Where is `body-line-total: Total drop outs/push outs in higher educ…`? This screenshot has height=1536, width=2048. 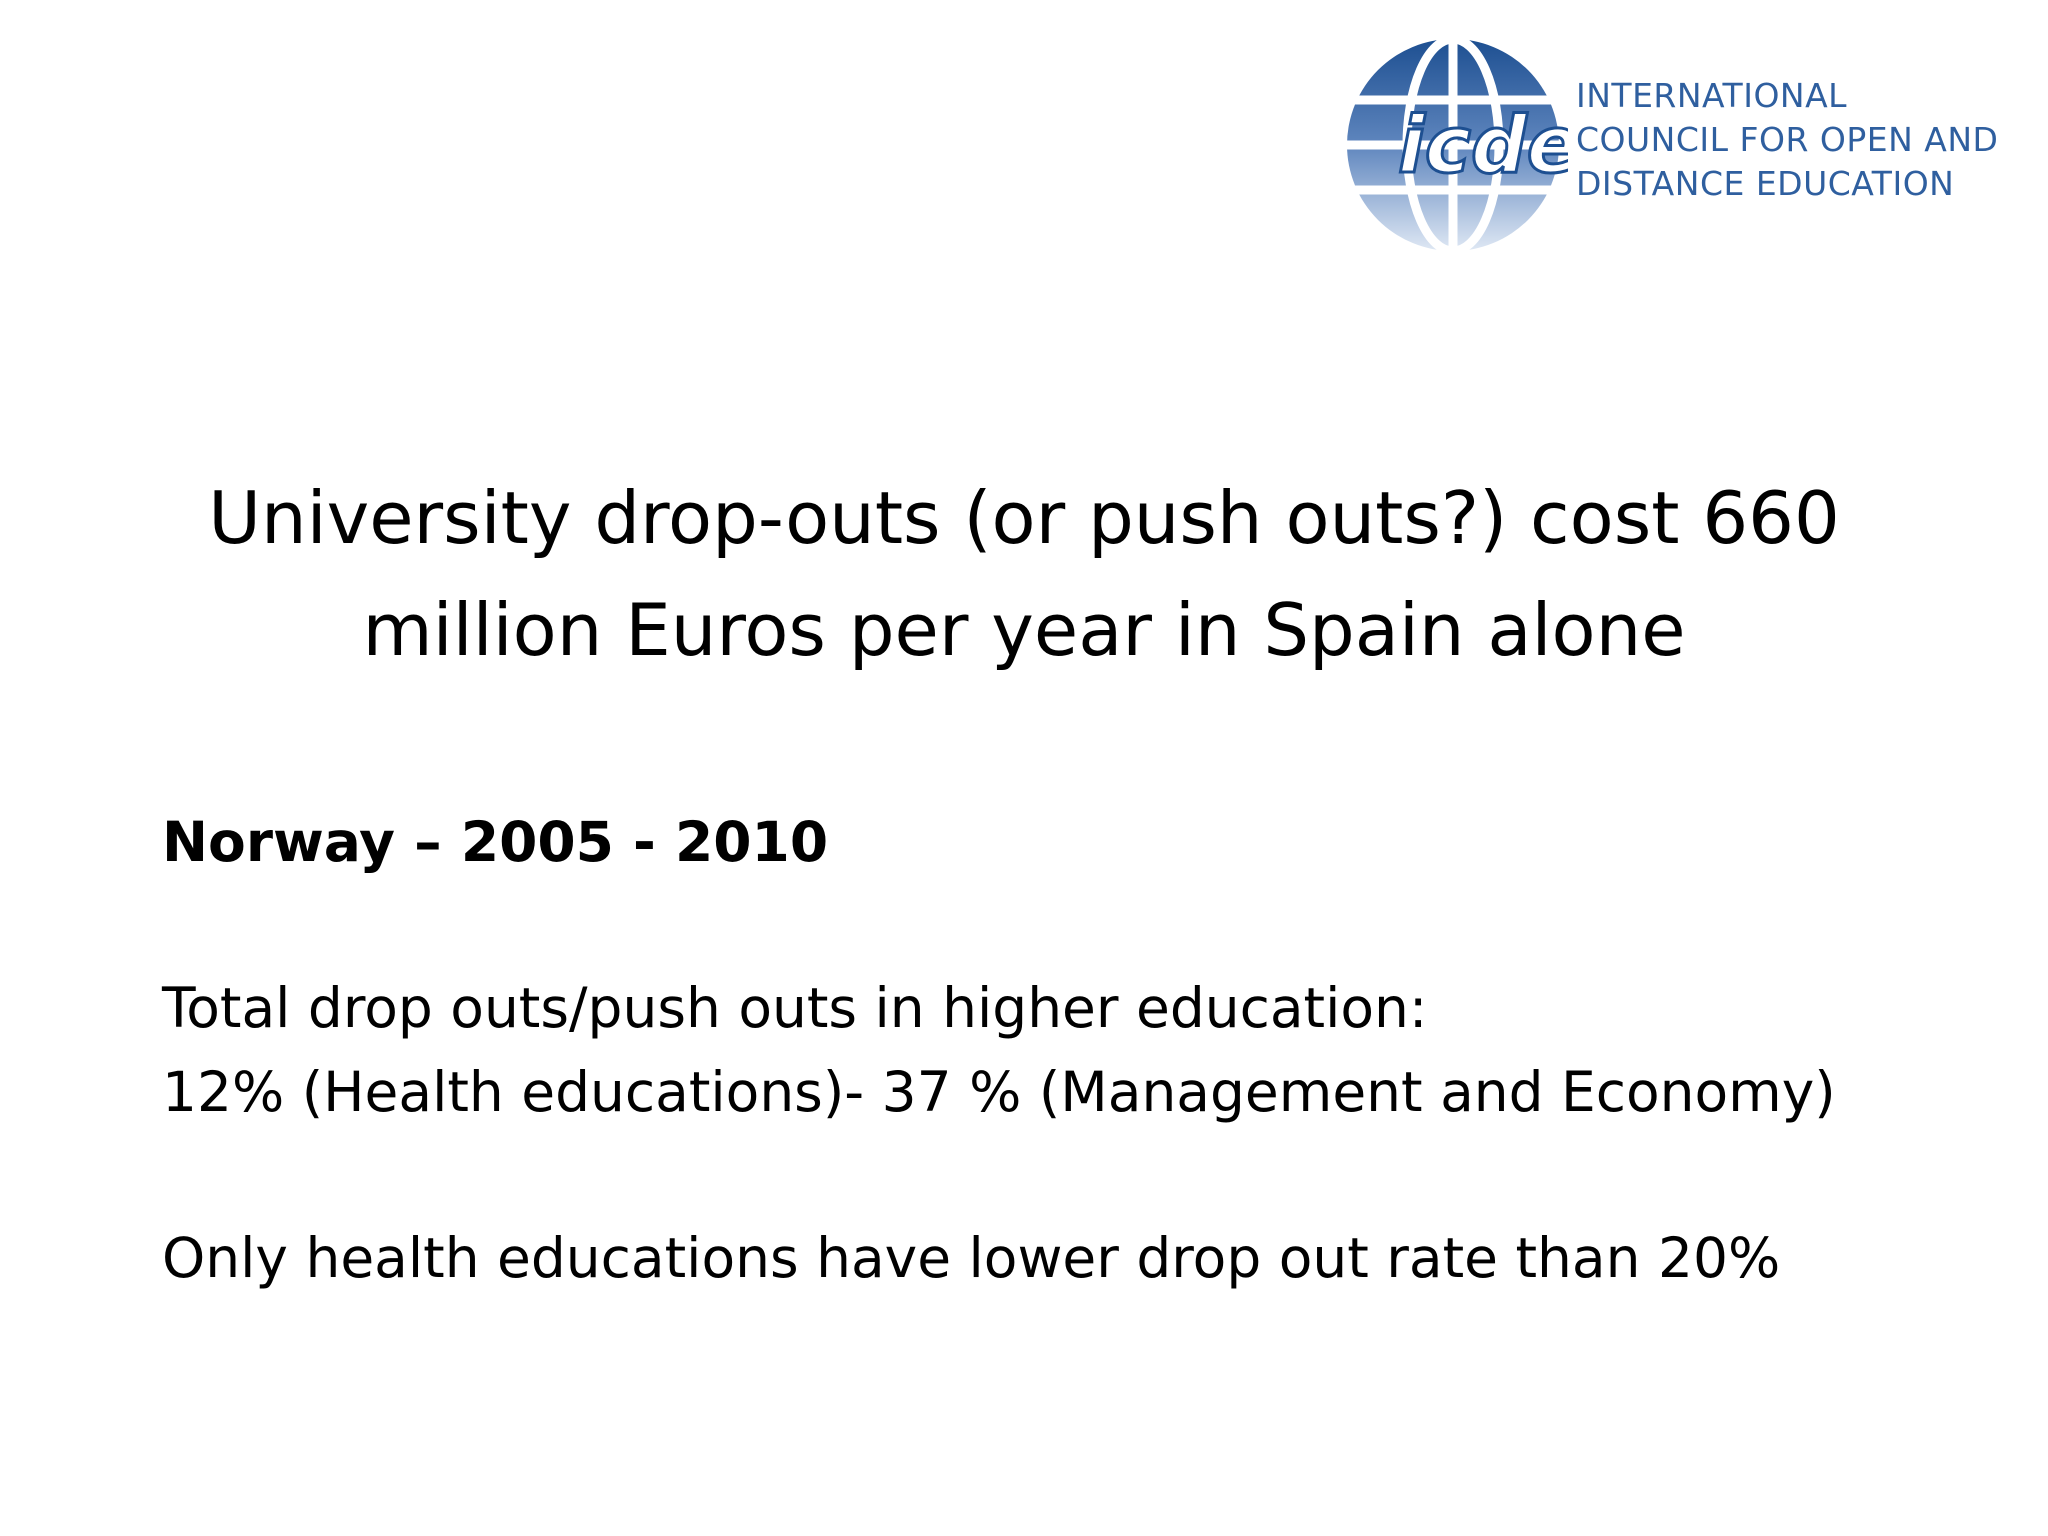
body-line-total: Total drop outs/push outs in higher educ… is located at coordinates (795, 1008).